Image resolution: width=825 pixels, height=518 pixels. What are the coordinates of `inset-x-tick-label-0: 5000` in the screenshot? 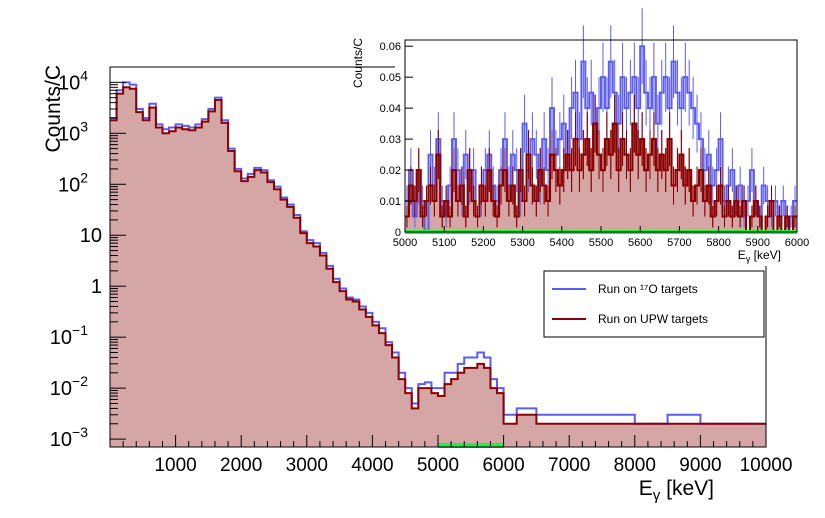 It's located at (405, 243).